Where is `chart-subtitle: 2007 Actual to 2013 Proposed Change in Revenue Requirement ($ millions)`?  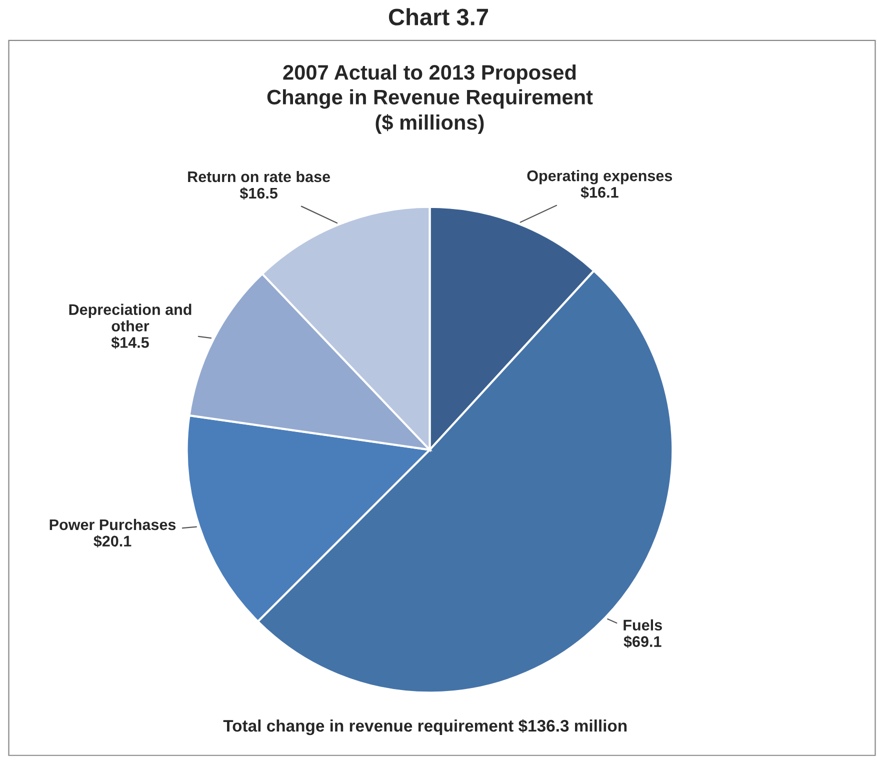
chart-subtitle: 2007 Actual to 2013 Proposed Change in Revenue Requirement ($ millions) is located at coordinates (430, 99).